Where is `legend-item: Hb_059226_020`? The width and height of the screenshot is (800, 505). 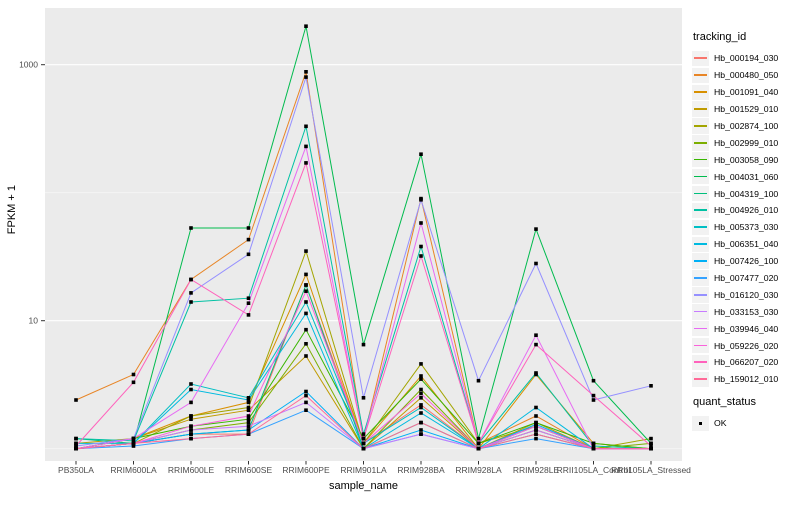
legend-item: Hb_059226_020 is located at coordinates (745, 345).